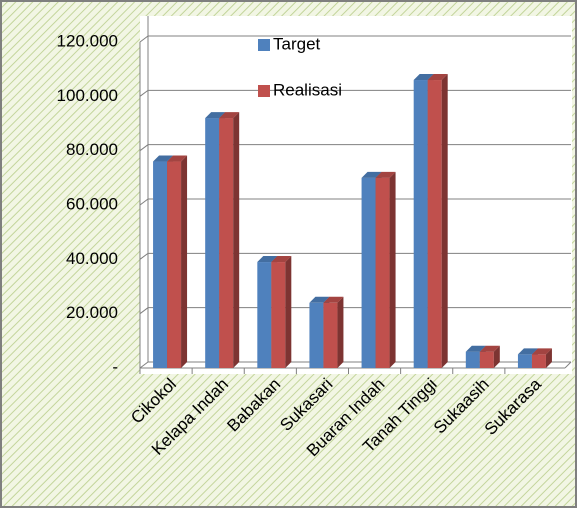 The height and width of the screenshot is (513, 577). I want to click on y-tick-label: 60.000, so click(92, 203).